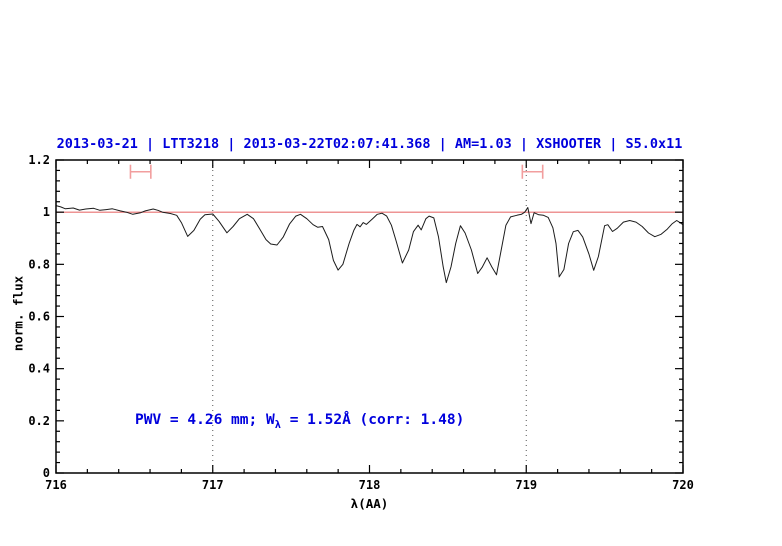 The width and height of the screenshot is (782, 546). I want to click on y-tick-label: 0.2, so click(39, 421).